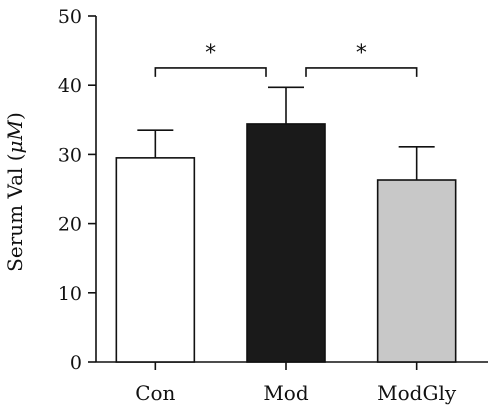 The image size is (500, 414). What do you see at coordinates (15, 116) in the screenshot?
I see `y-axis-label-suffix: )` at bounding box center [15, 116].